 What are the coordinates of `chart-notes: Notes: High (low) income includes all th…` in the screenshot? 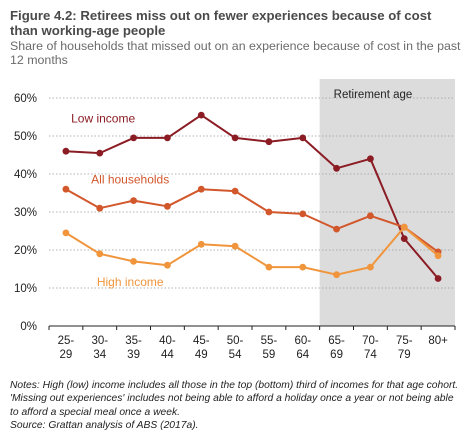 It's located at (234, 399).